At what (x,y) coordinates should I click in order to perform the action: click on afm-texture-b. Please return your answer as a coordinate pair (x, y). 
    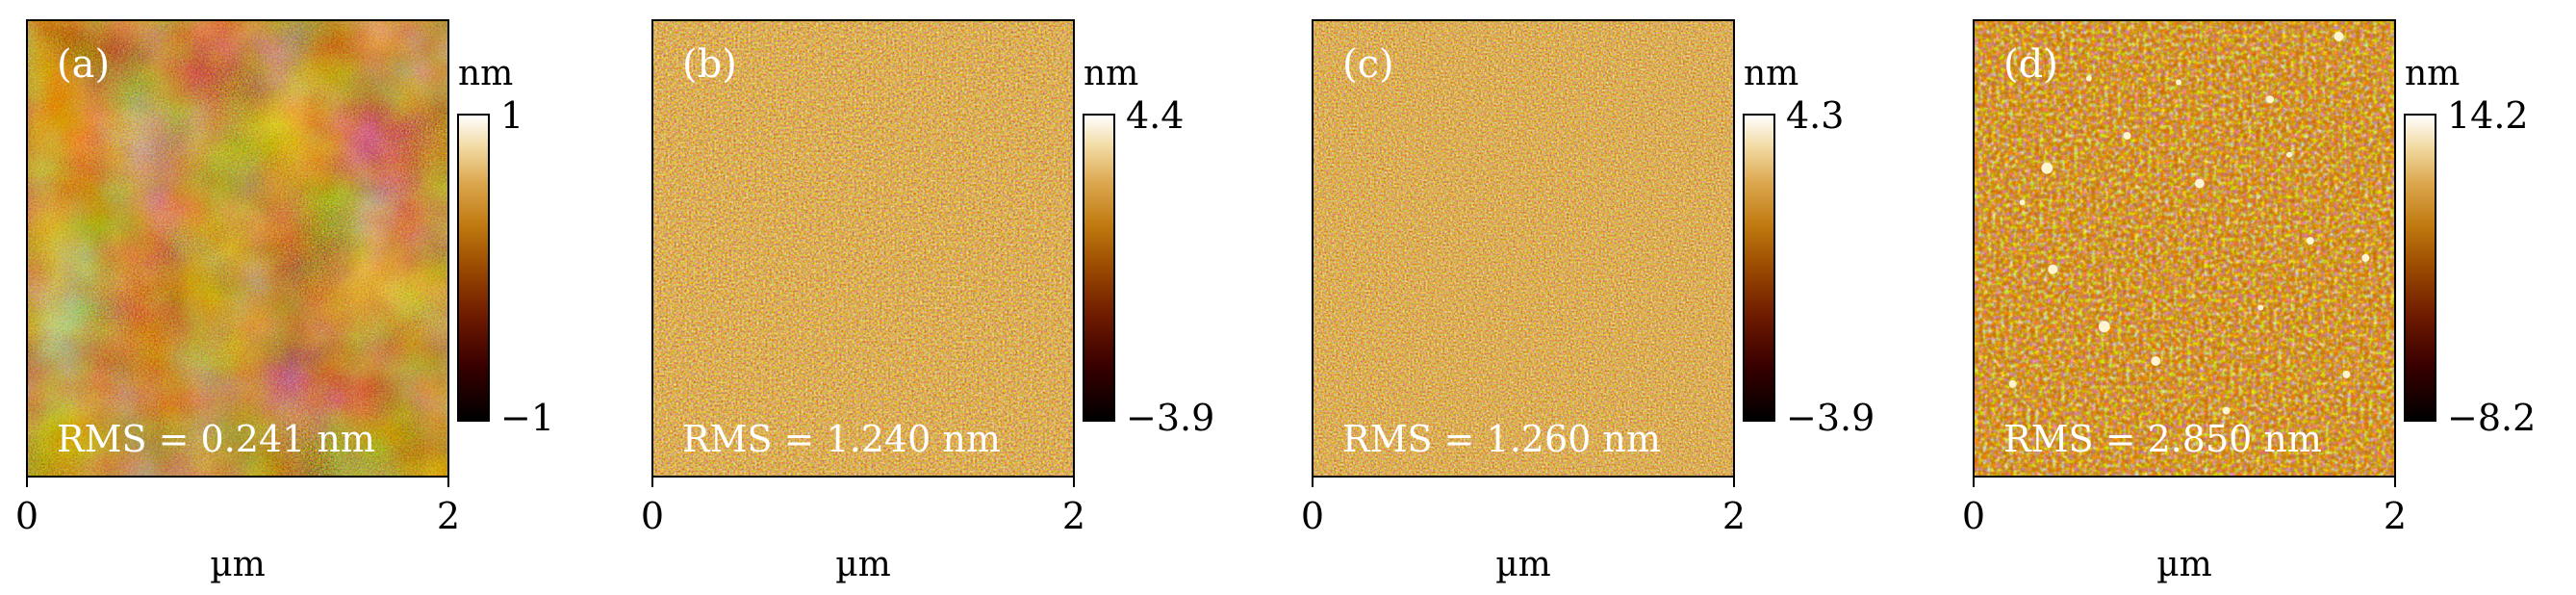
    Looking at the image, I should click on (863, 249).